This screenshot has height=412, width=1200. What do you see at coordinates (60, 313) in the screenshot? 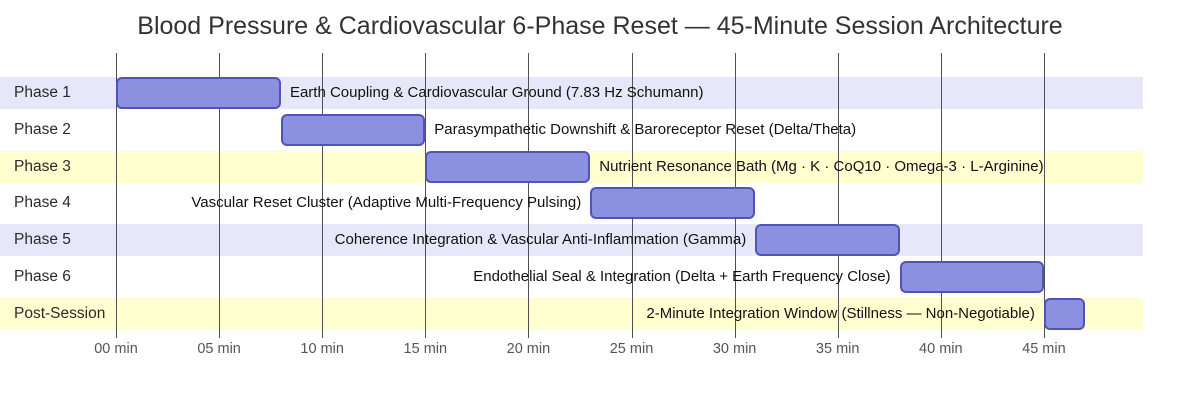
I see `row-label: Post-Session` at bounding box center [60, 313].